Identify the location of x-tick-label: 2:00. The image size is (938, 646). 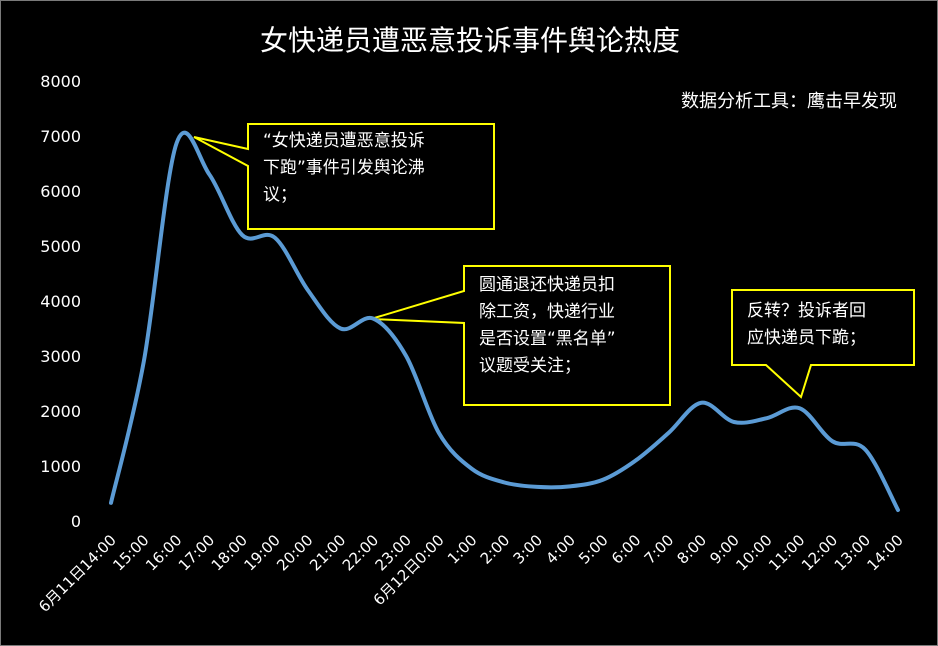
(495, 549).